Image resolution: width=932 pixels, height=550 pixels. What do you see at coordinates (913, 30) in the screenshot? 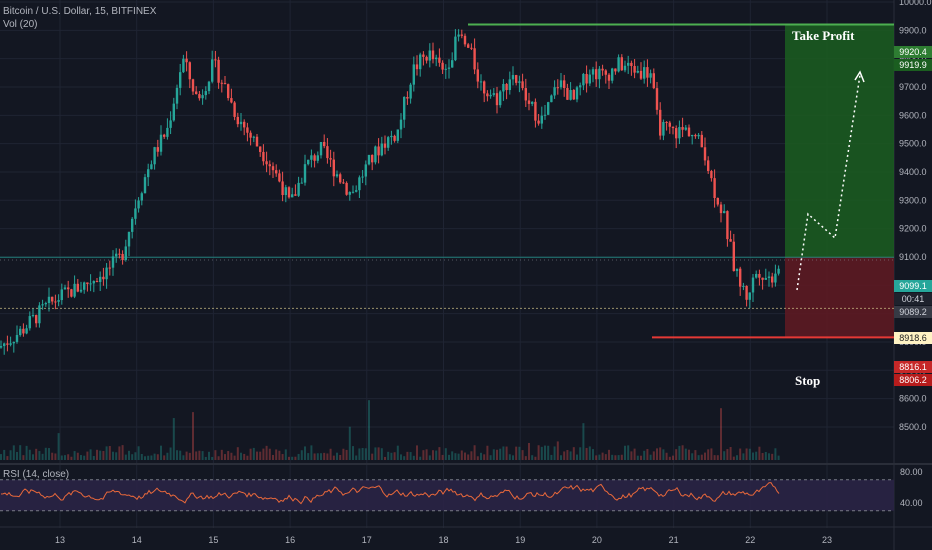
I see `price-tick-label: 9900.0` at bounding box center [913, 30].